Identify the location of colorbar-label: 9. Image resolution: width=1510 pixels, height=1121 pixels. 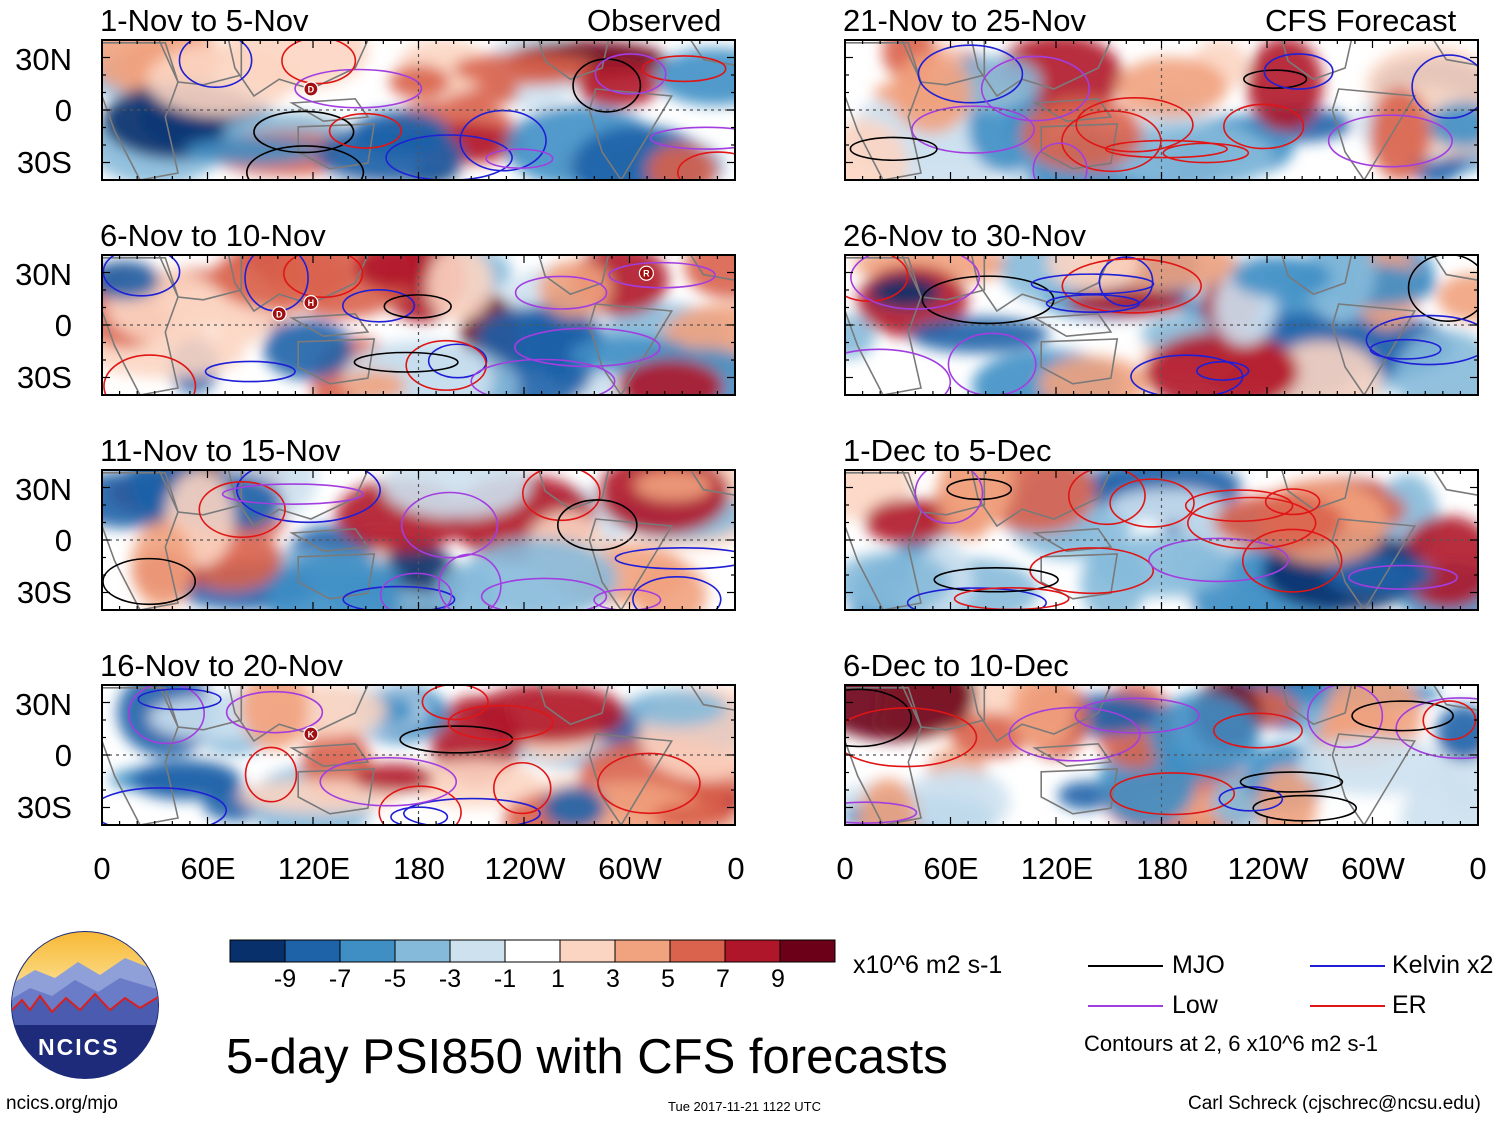
(778, 979).